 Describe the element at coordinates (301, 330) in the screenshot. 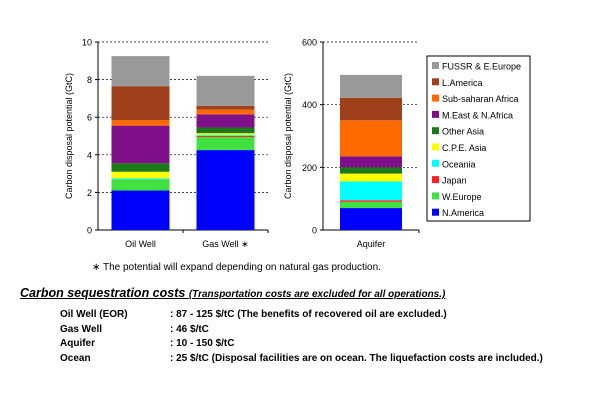

I see `cost-row-gas-well: Gas Well : 46 $/tC` at that location.